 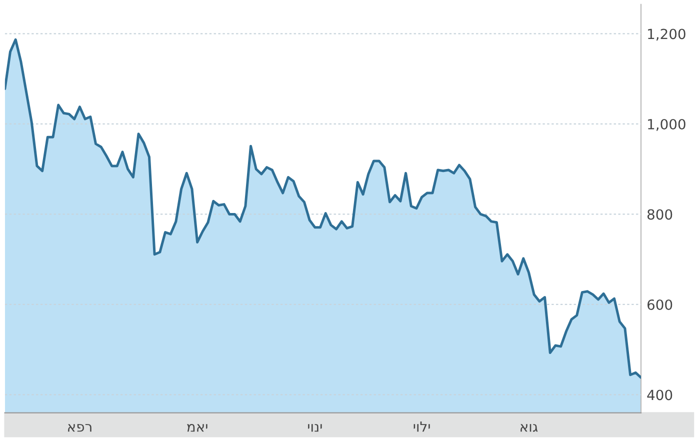 I want to click on x-tick-label: אוג, so click(x=529, y=428).